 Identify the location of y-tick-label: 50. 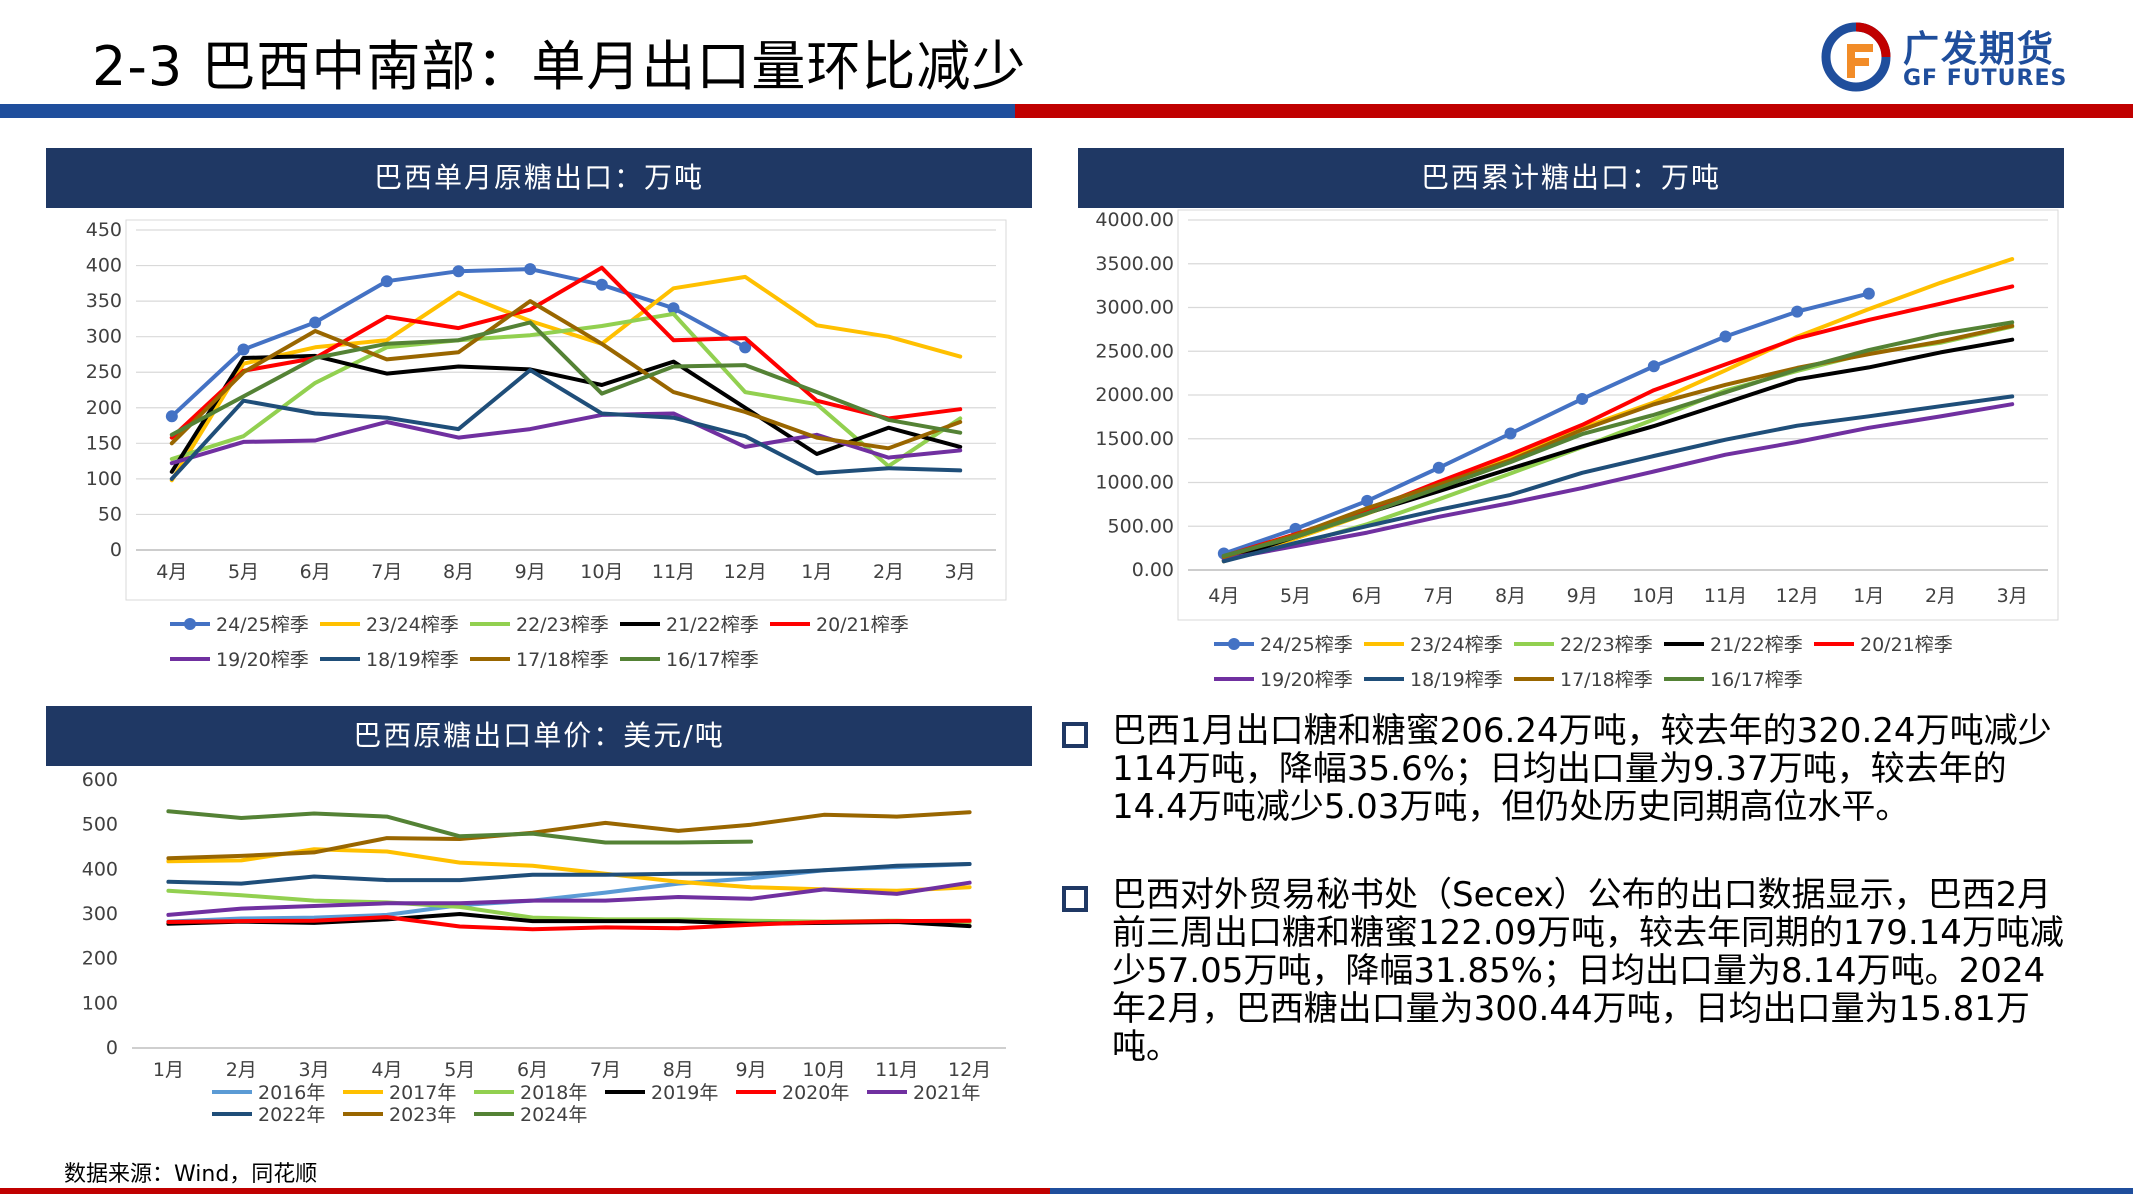
(110, 514).